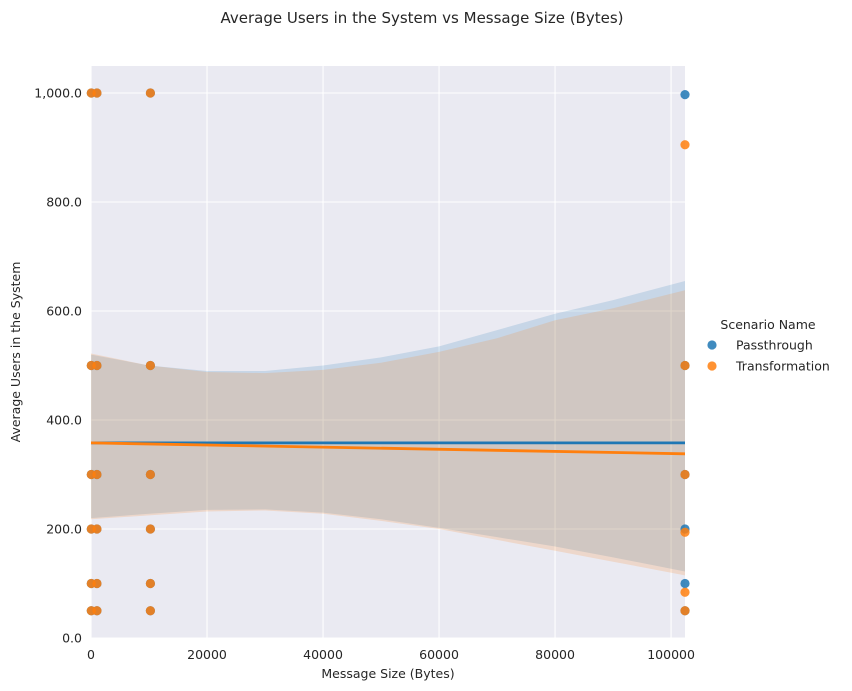 The image size is (852, 691). What do you see at coordinates (391, 654) in the screenshot?
I see `x-tick-labels: 0 20000 40000 60000 80000 100000` at bounding box center [391, 654].